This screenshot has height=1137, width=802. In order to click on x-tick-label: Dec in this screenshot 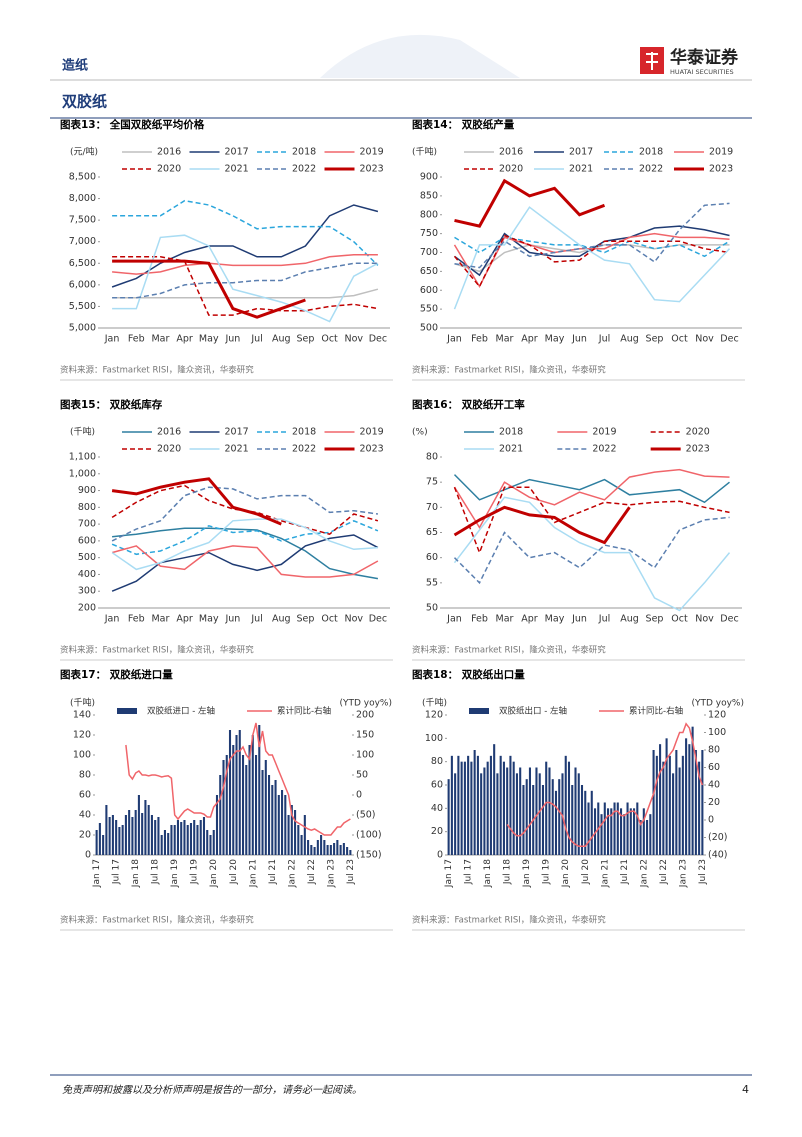, I will do `click(378, 619)`.